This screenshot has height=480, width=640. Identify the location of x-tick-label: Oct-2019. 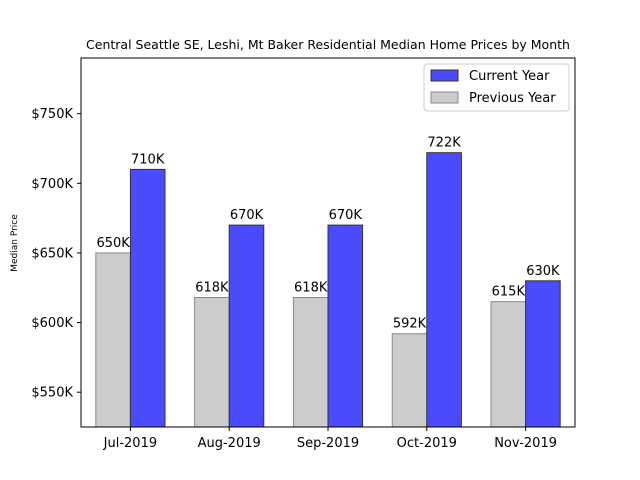
(427, 443).